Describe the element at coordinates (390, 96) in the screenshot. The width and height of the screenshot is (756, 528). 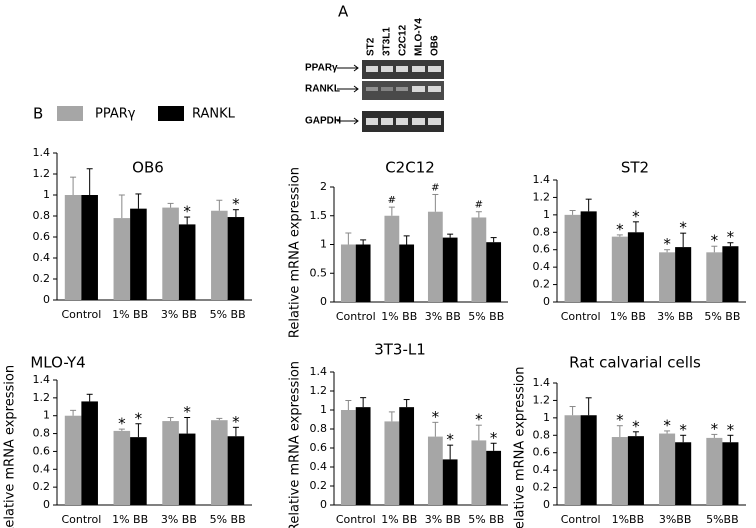
I see `gel-image` at that location.